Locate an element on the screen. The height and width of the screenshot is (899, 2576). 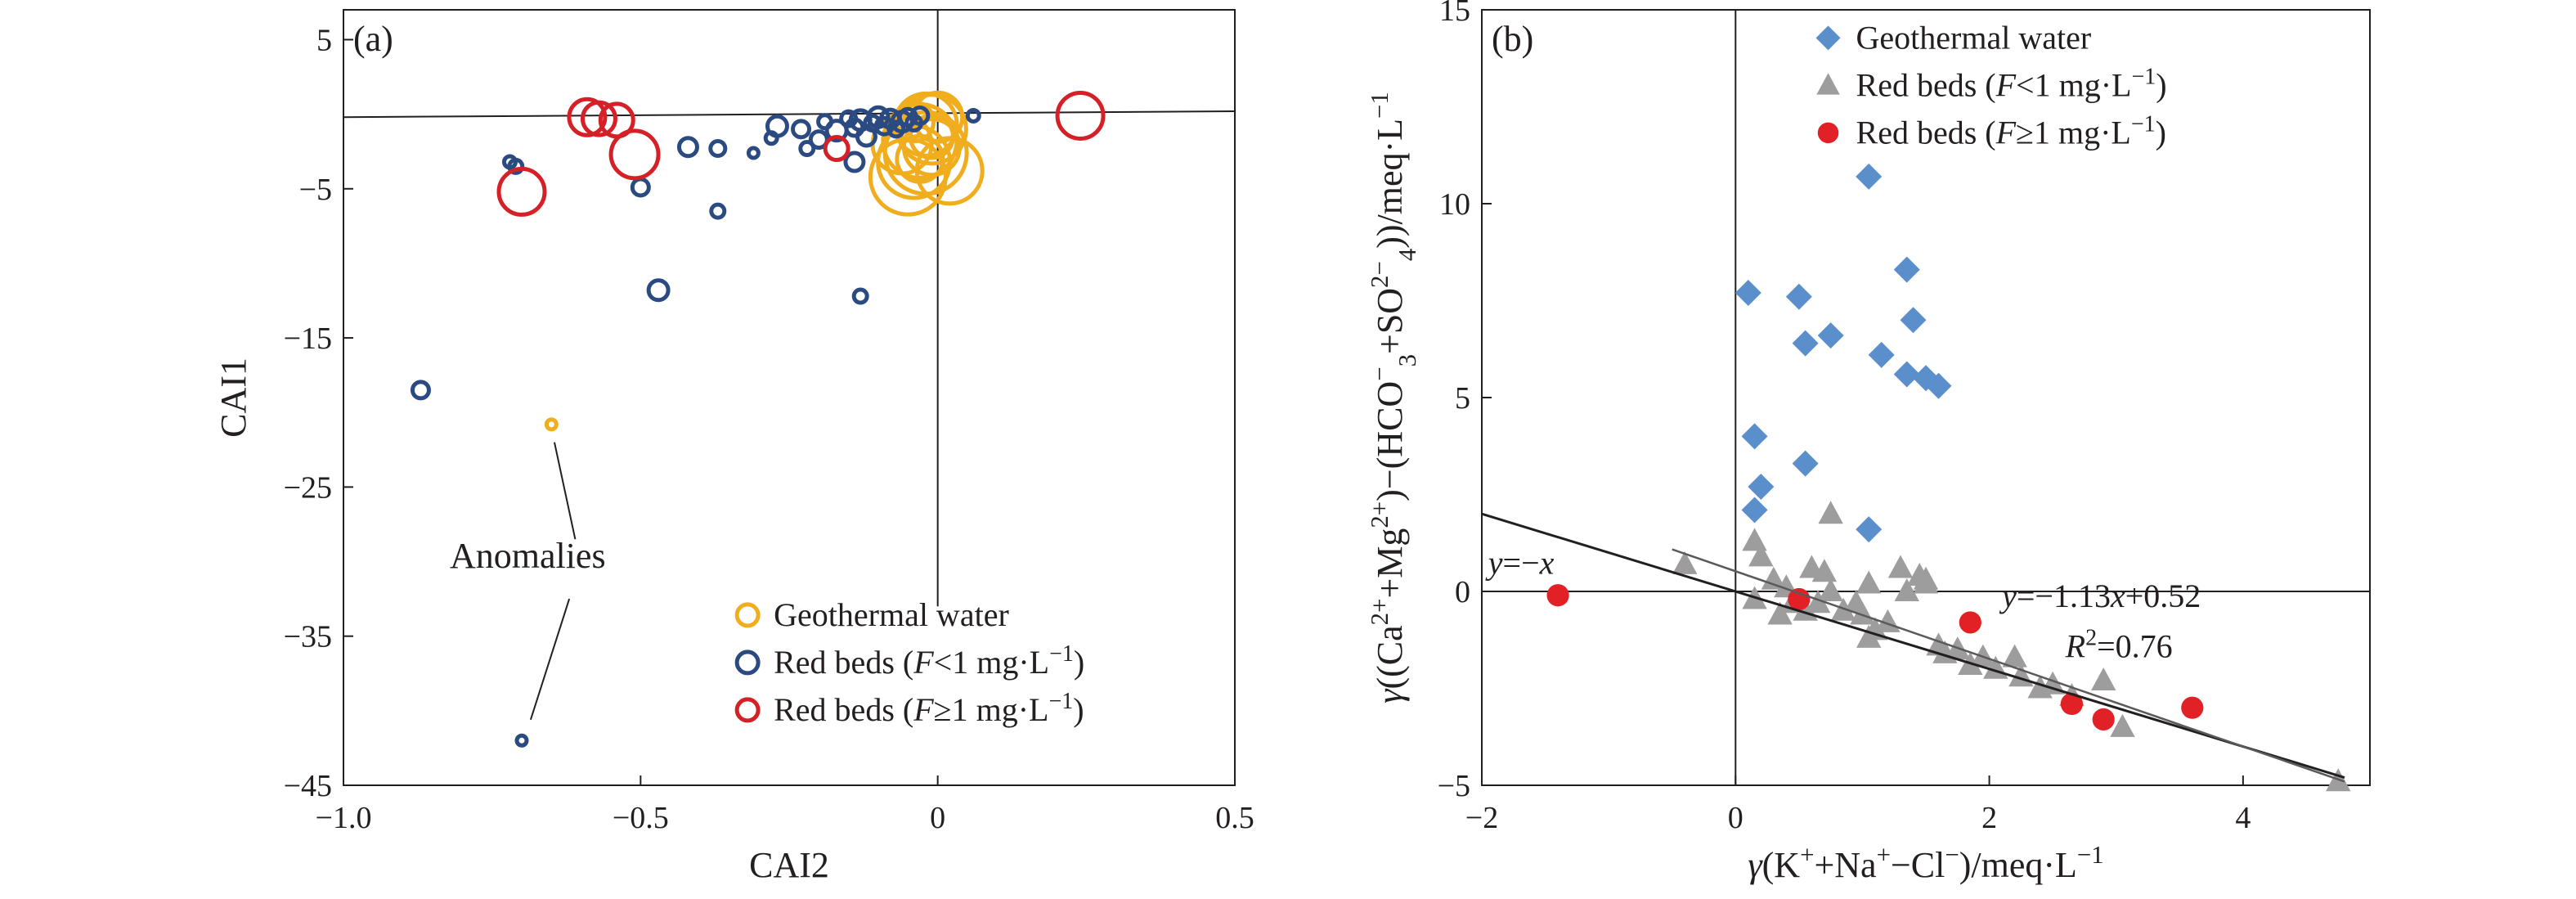
chart-a-y-tick-label: −25 is located at coordinates (308, 487).